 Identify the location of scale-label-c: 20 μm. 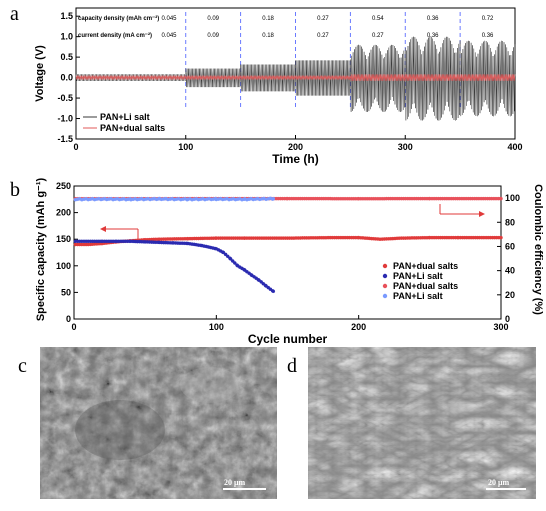
(235, 482).